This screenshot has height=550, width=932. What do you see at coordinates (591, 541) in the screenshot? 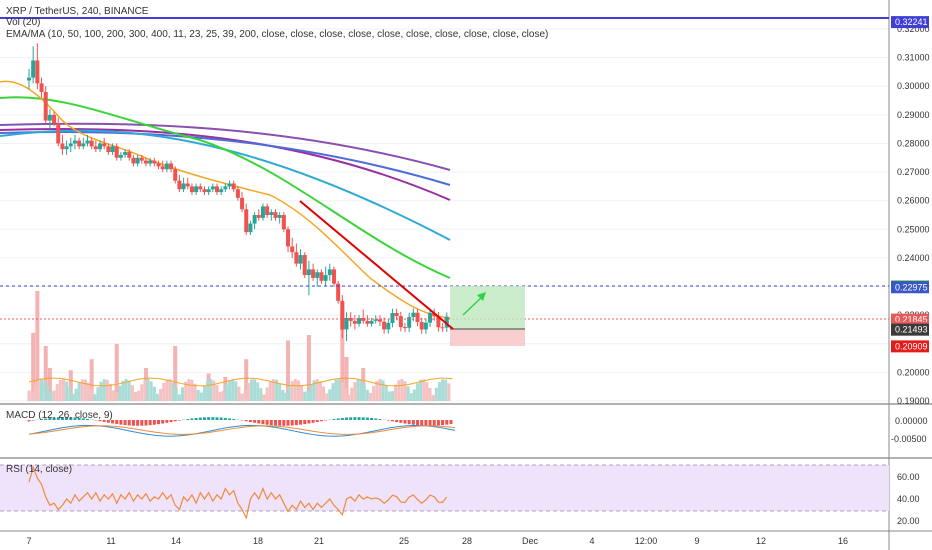
I see `time-label: 4` at bounding box center [591, 541].